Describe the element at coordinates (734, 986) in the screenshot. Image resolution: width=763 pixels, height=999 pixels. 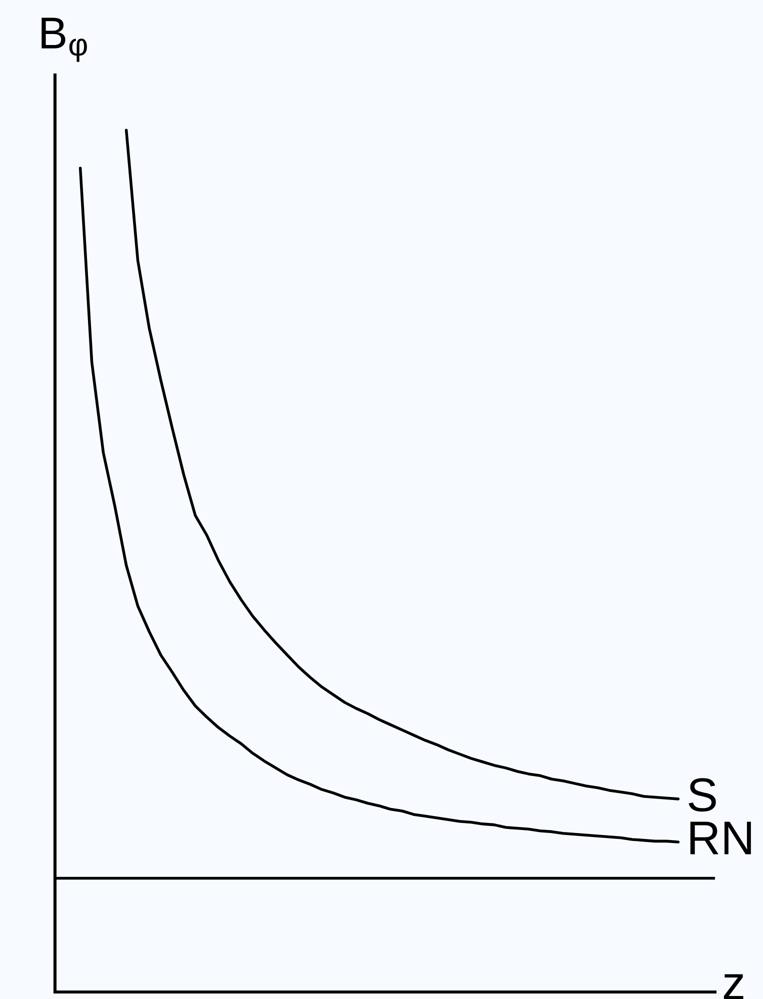
I see `x-axis-title: z` at that location.